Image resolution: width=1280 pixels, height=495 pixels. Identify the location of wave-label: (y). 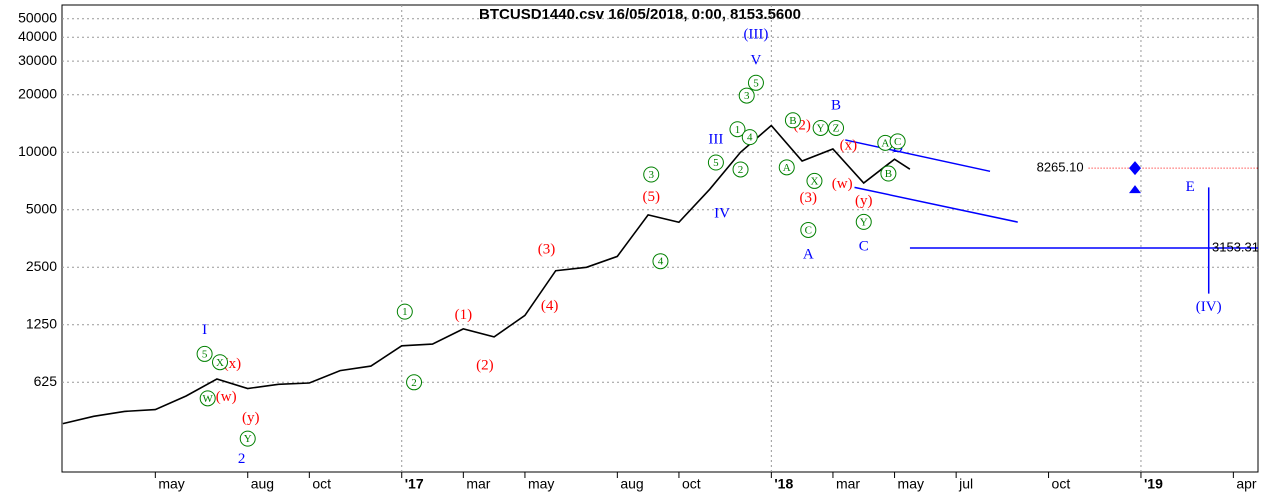
(251, 418).